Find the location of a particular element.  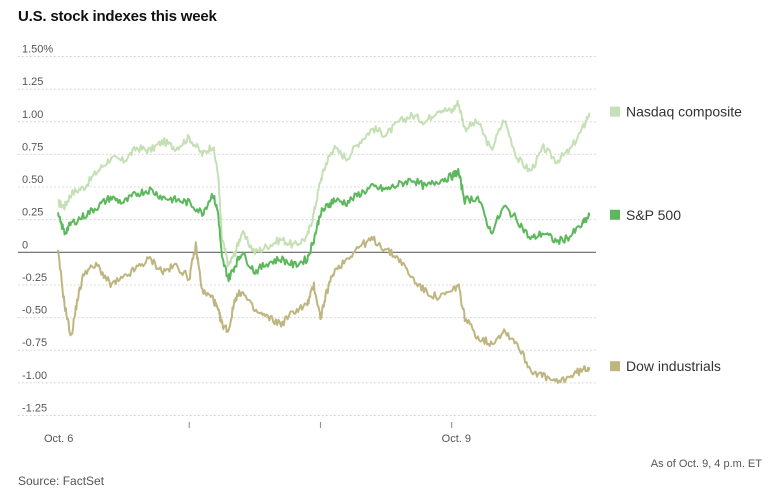

source-note: Source: FactSet is located at coordinates (61, 481).